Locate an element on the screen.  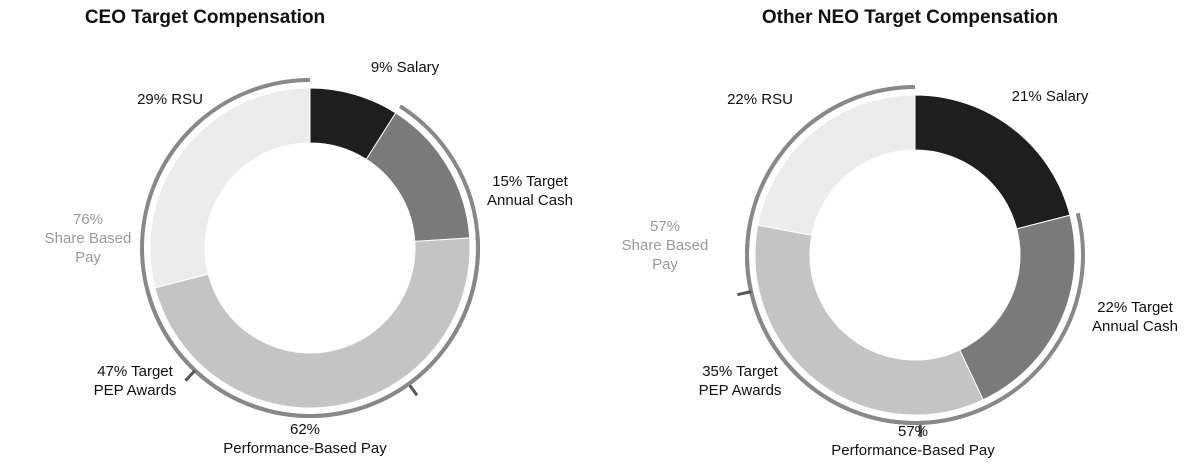
segment-label: 47% Target is located at coordinates (135, 371).